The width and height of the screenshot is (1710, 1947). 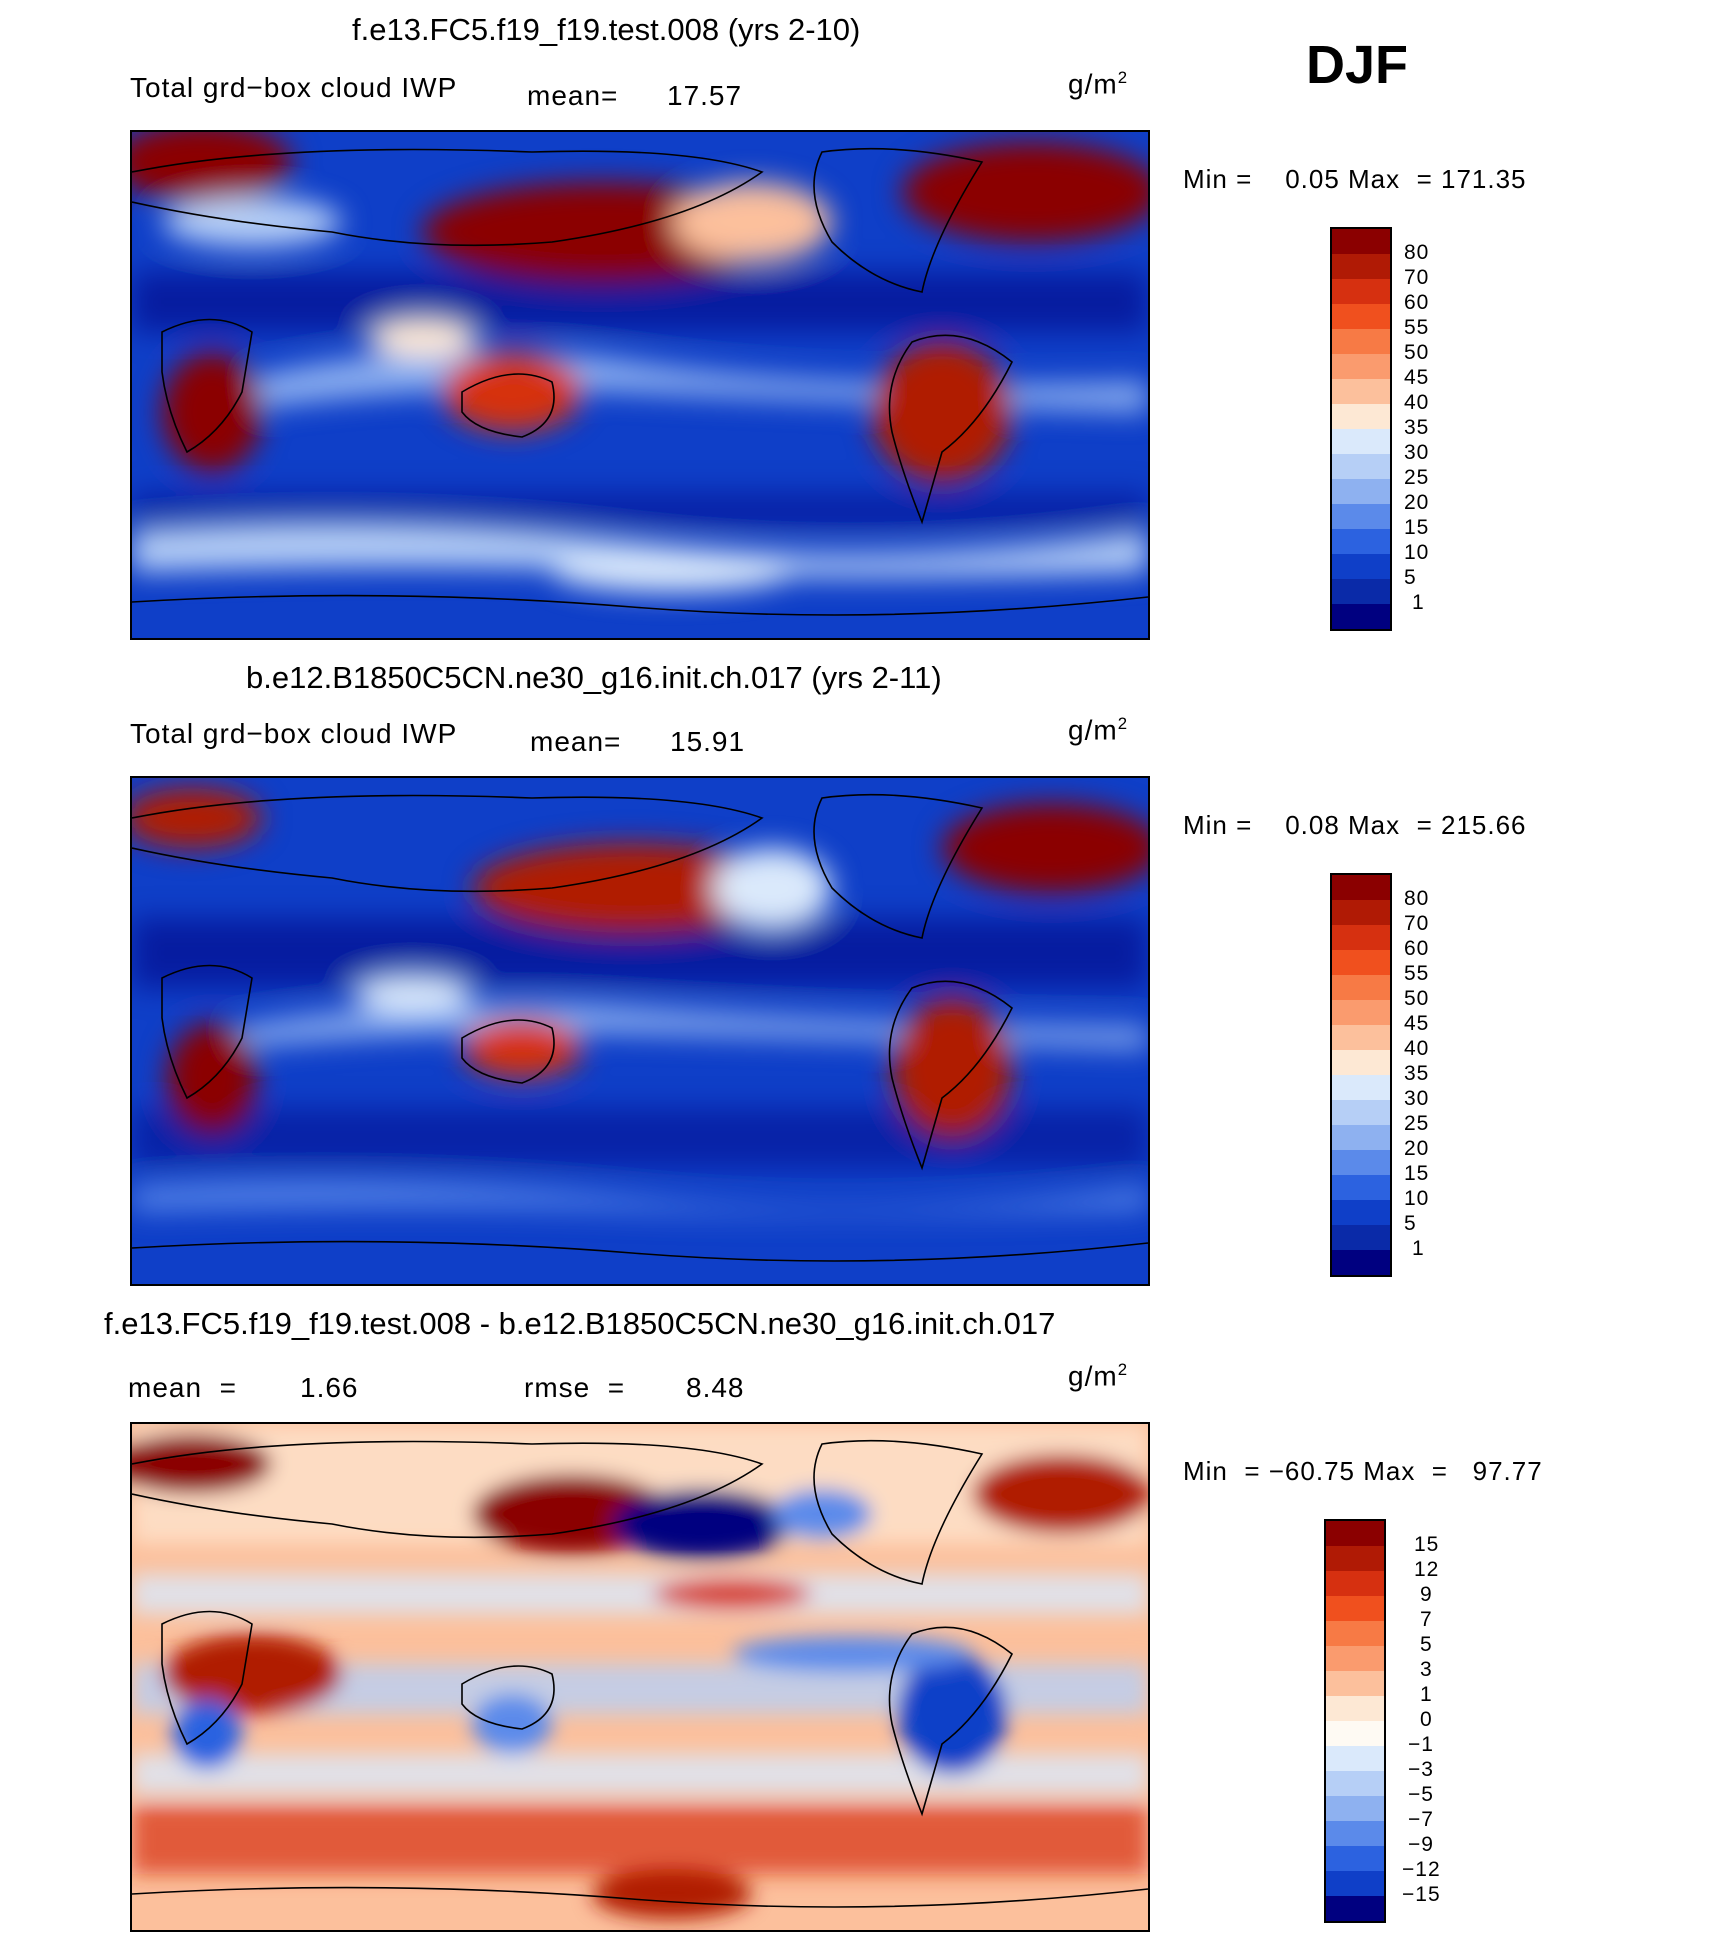 I want to click on panel2-legend-tick: 40, so click(x=1417, y=1048).